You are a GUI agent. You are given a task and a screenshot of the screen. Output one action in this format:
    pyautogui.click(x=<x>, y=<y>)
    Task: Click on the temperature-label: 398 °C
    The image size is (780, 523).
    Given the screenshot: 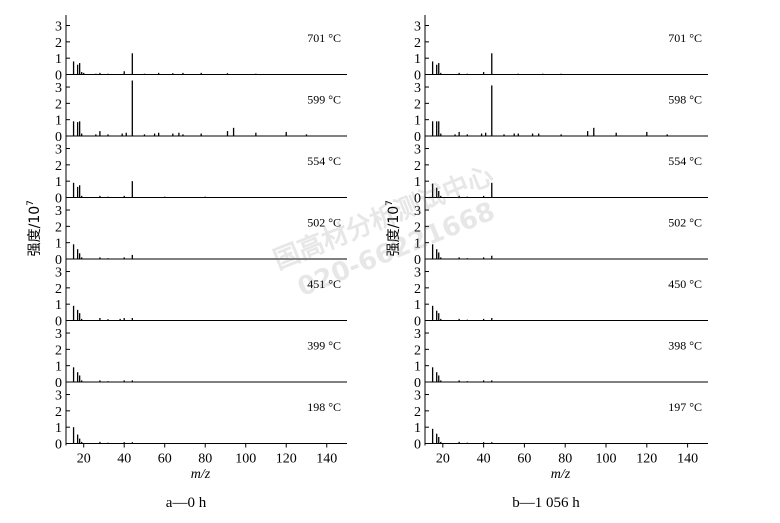 What is the action you would take?
    pyautogui.click(x=685, y=345)
    